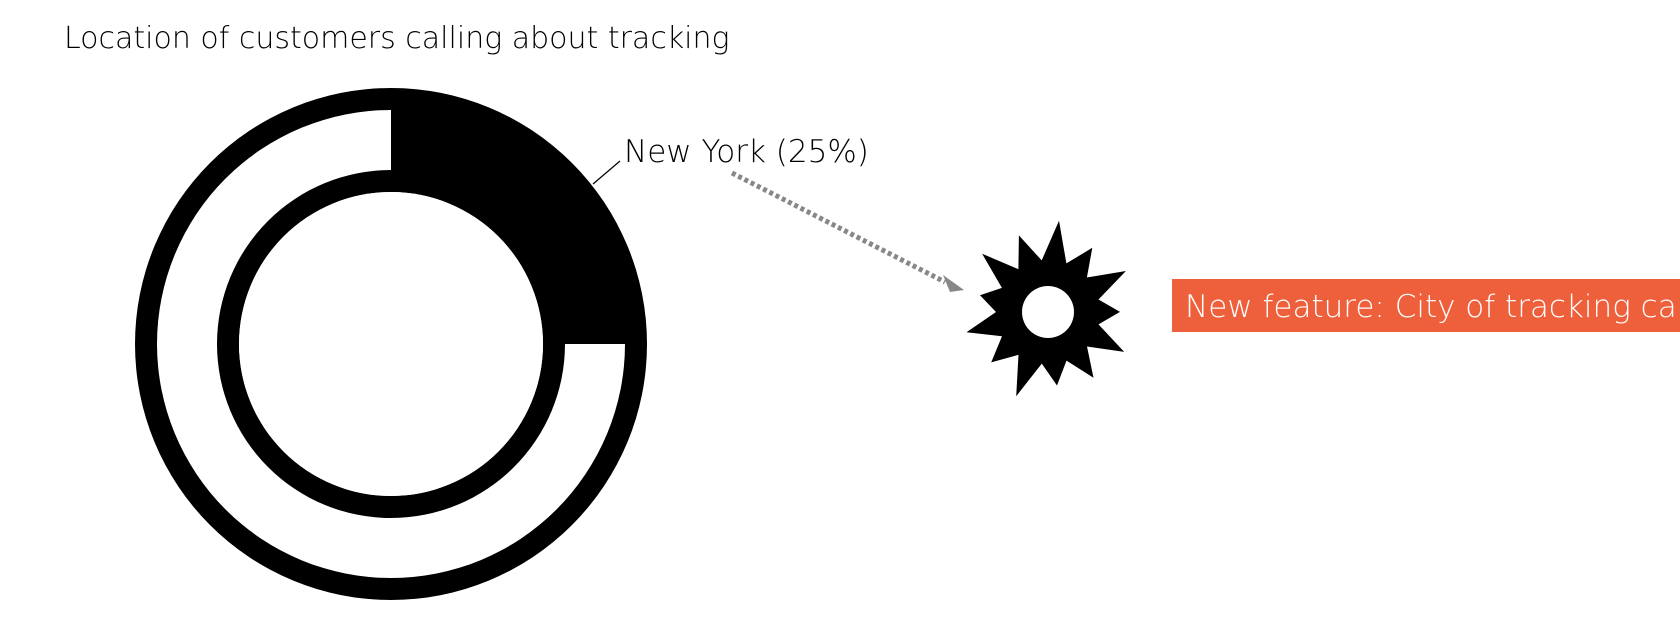  I want to click on callout-text: New feature: City of tracking call, so click(1432, 307).